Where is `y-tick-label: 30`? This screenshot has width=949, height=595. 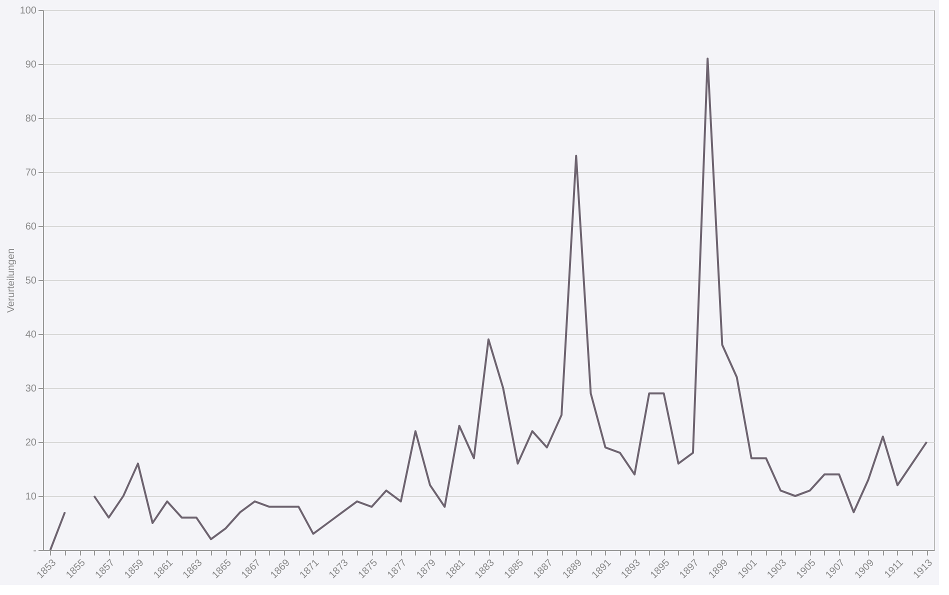
y-tick-label: 30 is located at coordinates (31, 389).